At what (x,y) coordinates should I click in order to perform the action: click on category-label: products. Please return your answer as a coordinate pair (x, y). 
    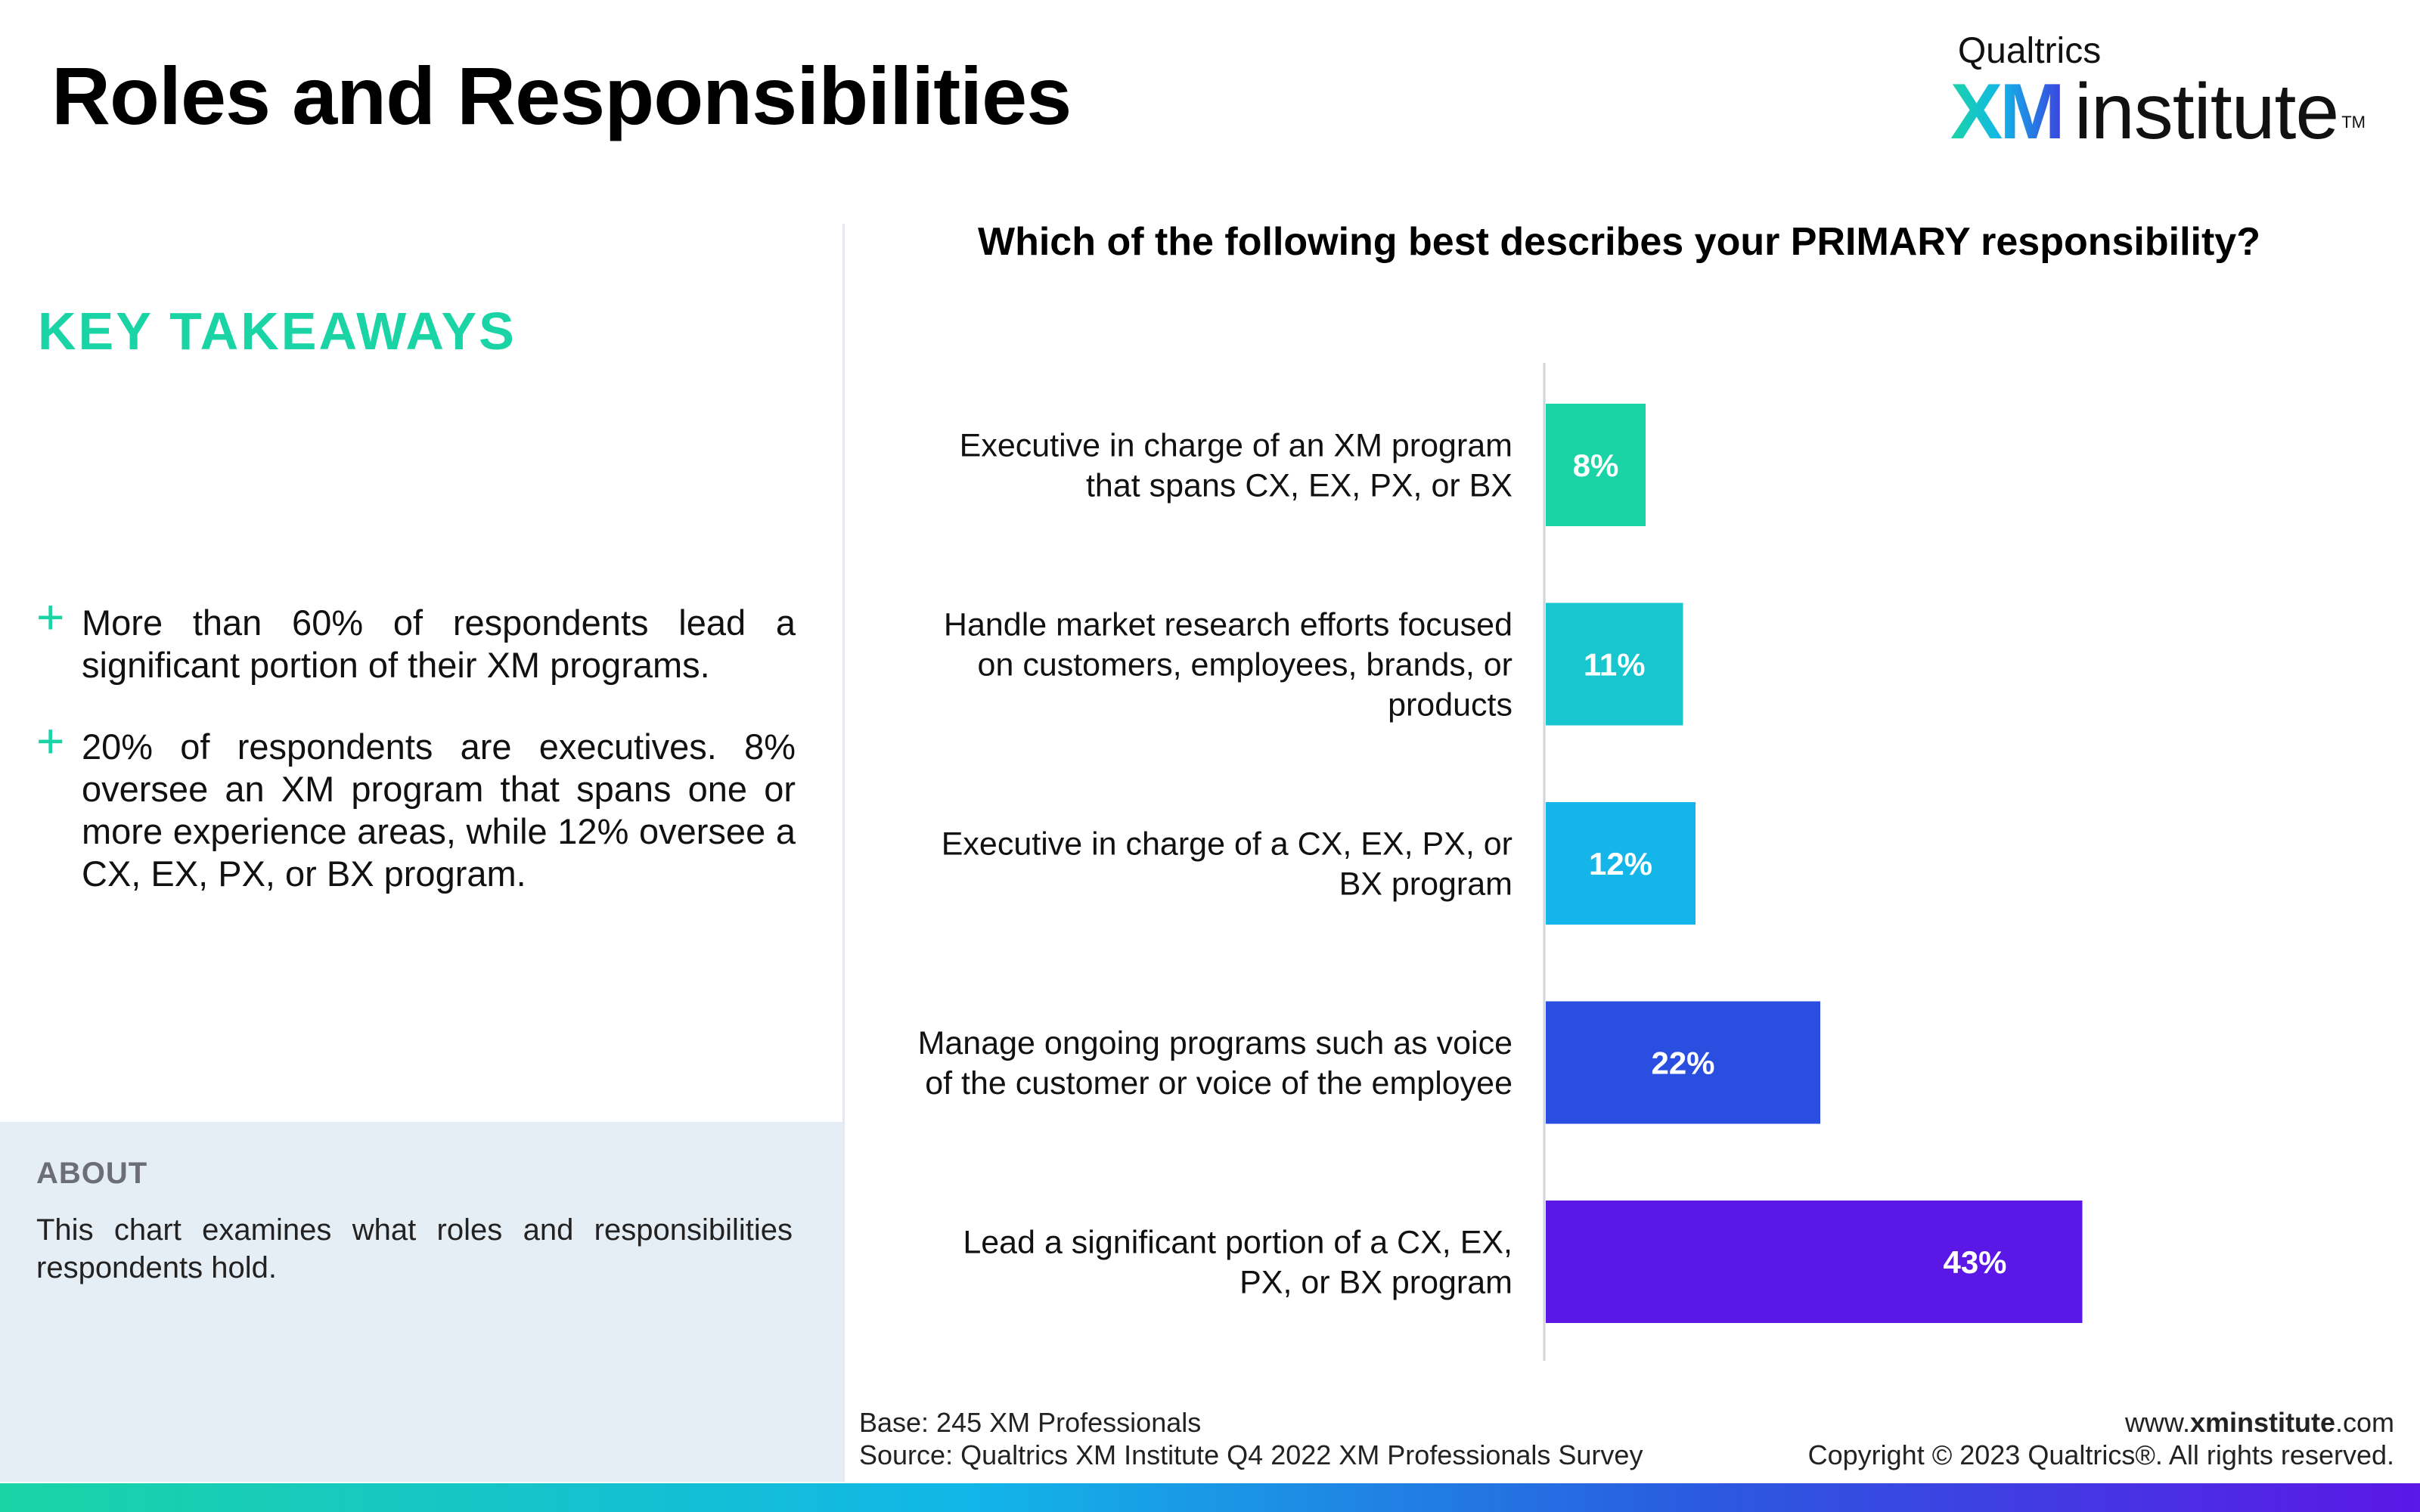
    Looking at the image, I should click on (1450, 705).